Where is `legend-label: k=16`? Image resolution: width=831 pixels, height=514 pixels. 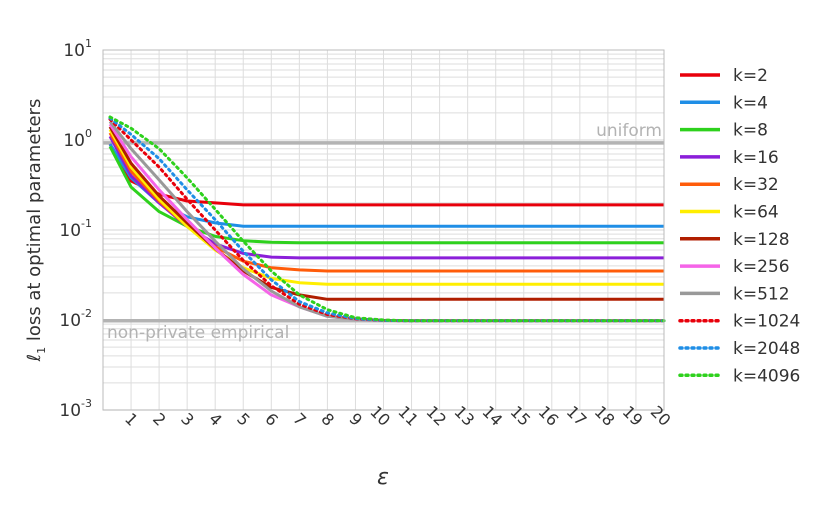 legend-label: k=16 is located at coordinates (756, 158).